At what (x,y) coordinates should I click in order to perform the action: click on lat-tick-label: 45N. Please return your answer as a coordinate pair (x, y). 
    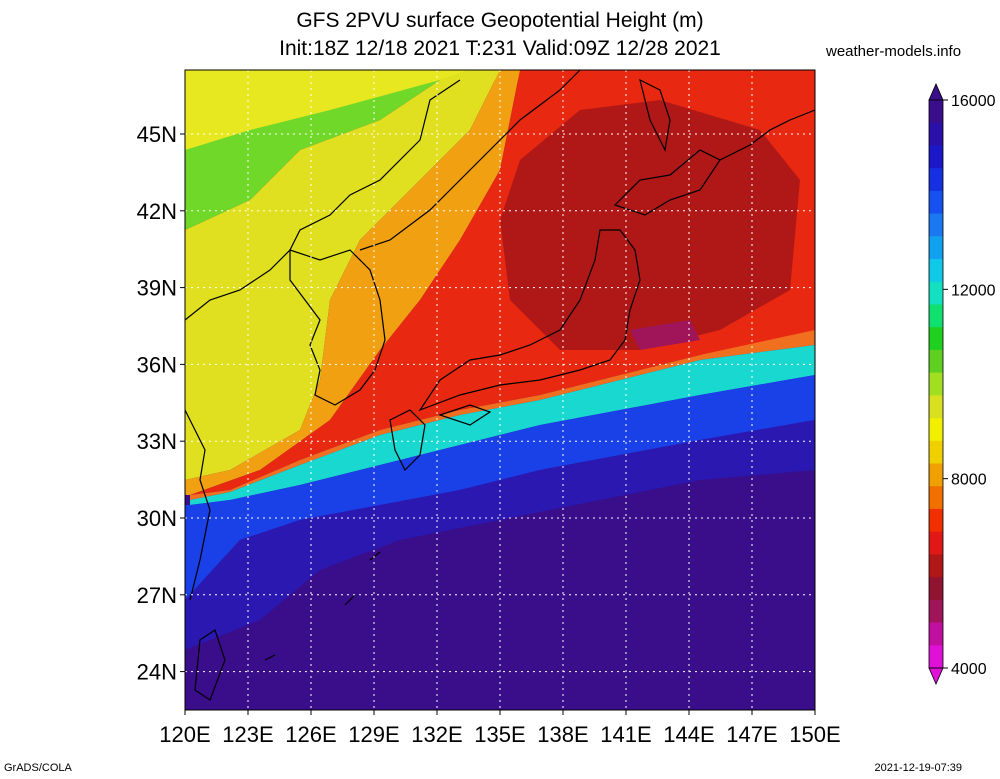
    Looking at the image, I should click on (157, 134).